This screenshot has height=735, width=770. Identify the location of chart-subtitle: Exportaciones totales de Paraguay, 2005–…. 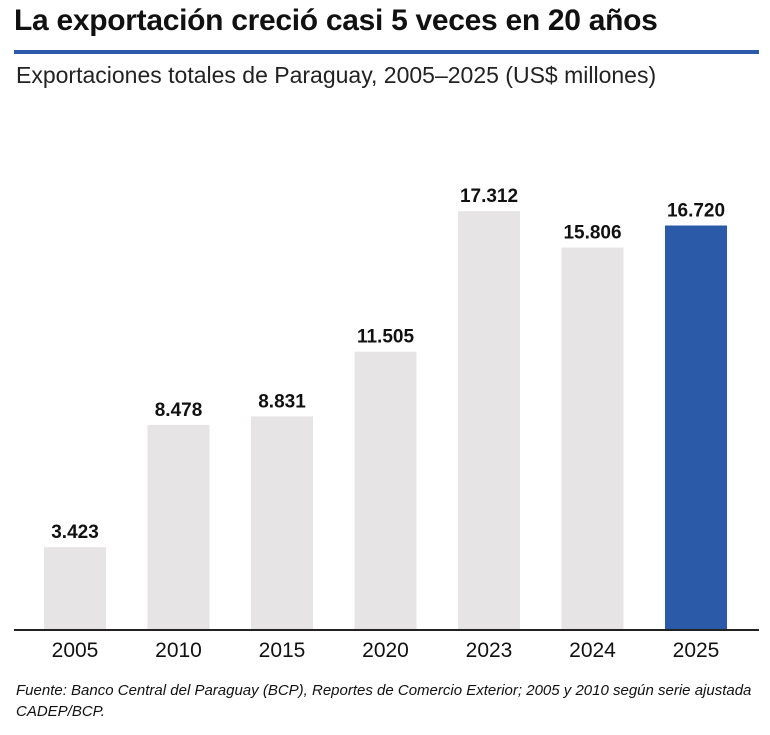
(336, 75).